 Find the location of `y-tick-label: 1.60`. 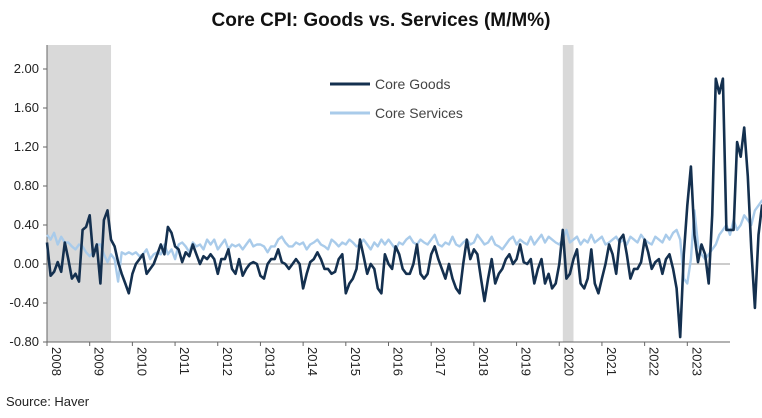

y-tick-label: 1.60 is located at coordinates (26, 107).